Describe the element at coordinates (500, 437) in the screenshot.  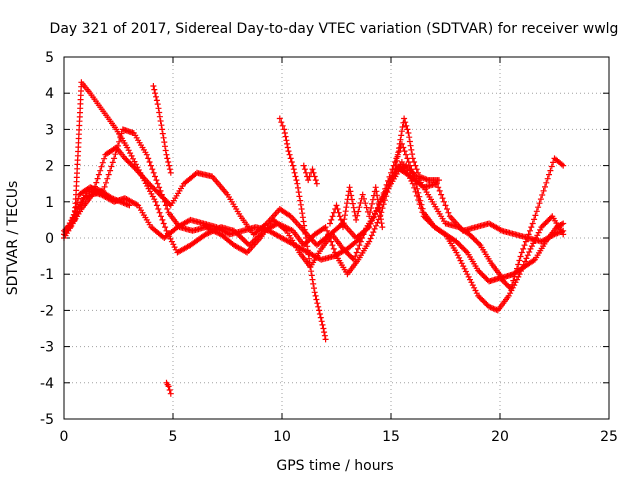
I see `x-tick-label: 20` at that location.